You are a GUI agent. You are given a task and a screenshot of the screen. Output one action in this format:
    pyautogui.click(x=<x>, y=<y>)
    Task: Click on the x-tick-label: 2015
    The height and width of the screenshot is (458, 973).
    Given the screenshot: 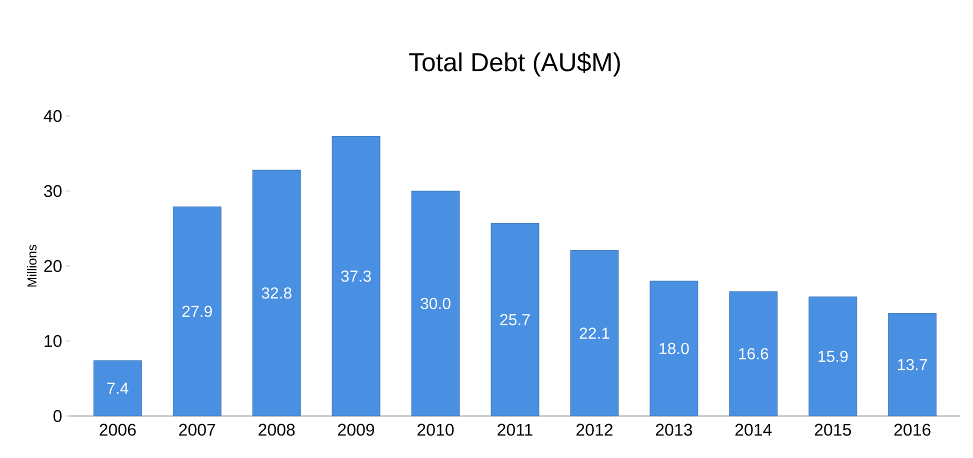 What is the action you would take?
    pyautogui.click(x=832, y=430)
    